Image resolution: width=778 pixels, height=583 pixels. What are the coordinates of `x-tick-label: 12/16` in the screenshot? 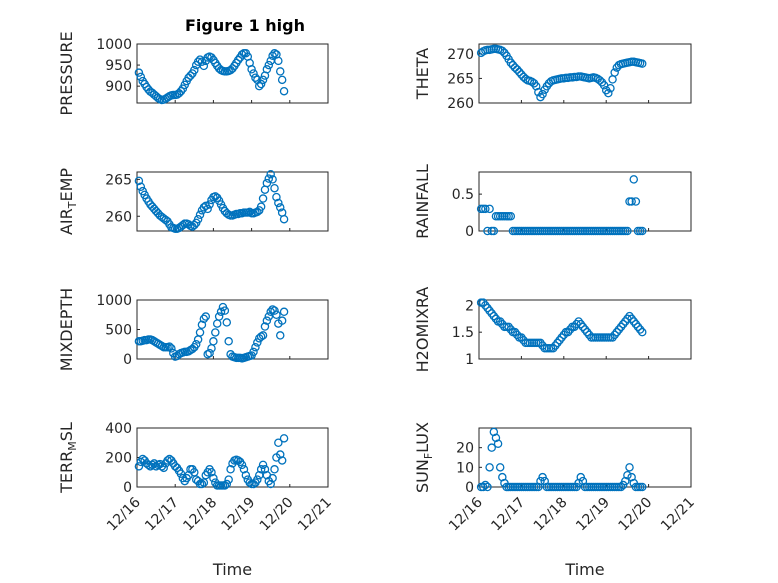 It's located at (124, 514).